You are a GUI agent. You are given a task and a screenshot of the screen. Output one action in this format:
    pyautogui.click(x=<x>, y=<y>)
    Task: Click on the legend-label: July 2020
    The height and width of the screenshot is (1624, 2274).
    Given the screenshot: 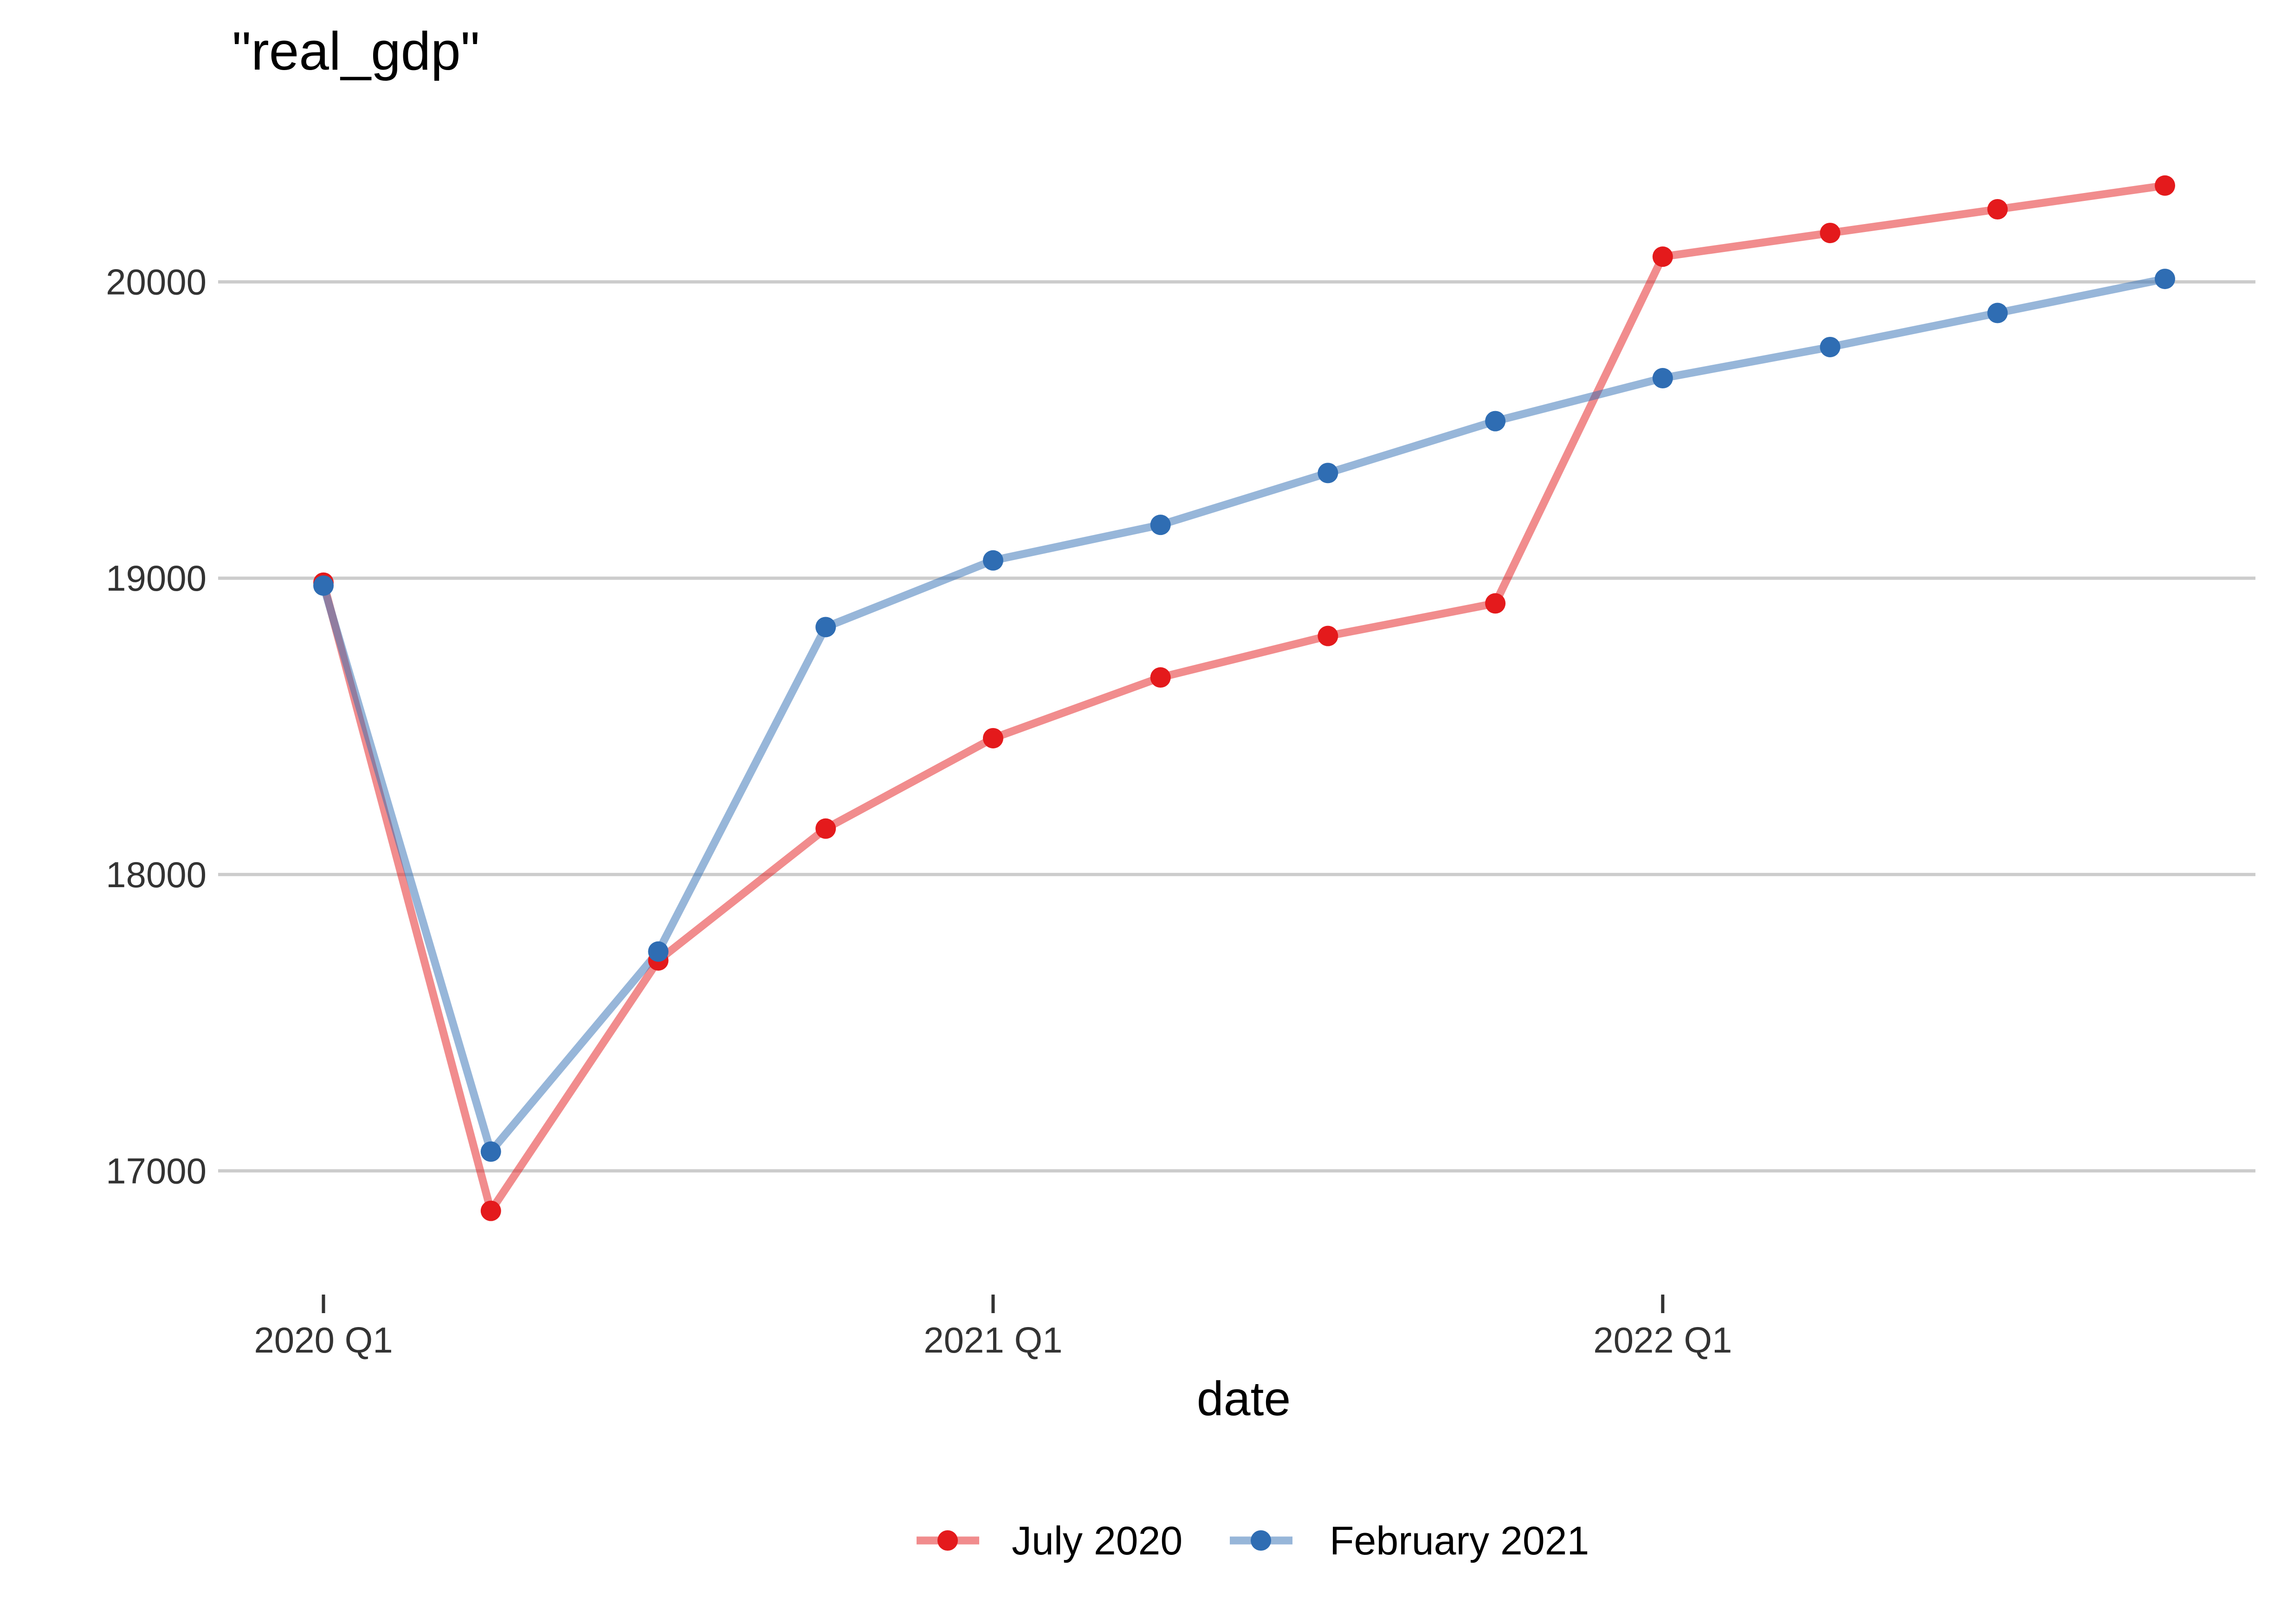 What is the action you would take?
    pyautogui.click(x=1097, y=1541)
    